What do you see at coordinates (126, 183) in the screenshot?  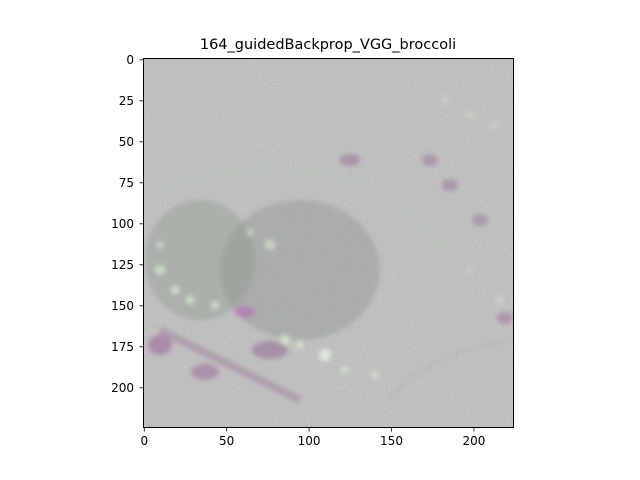 I see `y-tick-label: 75` at bounding box center [126, 183].